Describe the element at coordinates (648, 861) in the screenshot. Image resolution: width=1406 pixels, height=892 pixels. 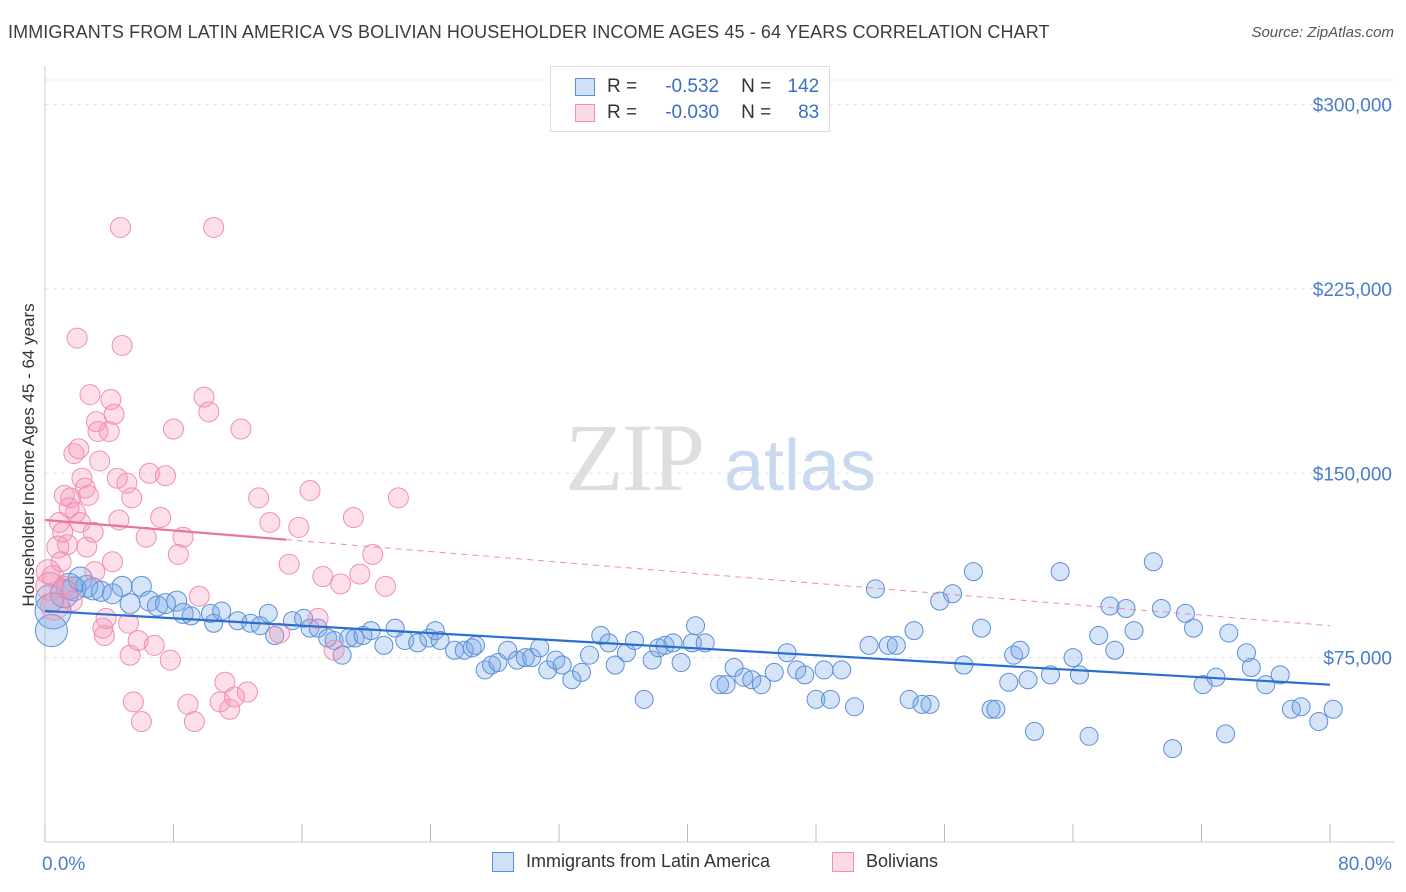
I see `bottom-legend-label-blue: Immigrants from Latin America` at that location.